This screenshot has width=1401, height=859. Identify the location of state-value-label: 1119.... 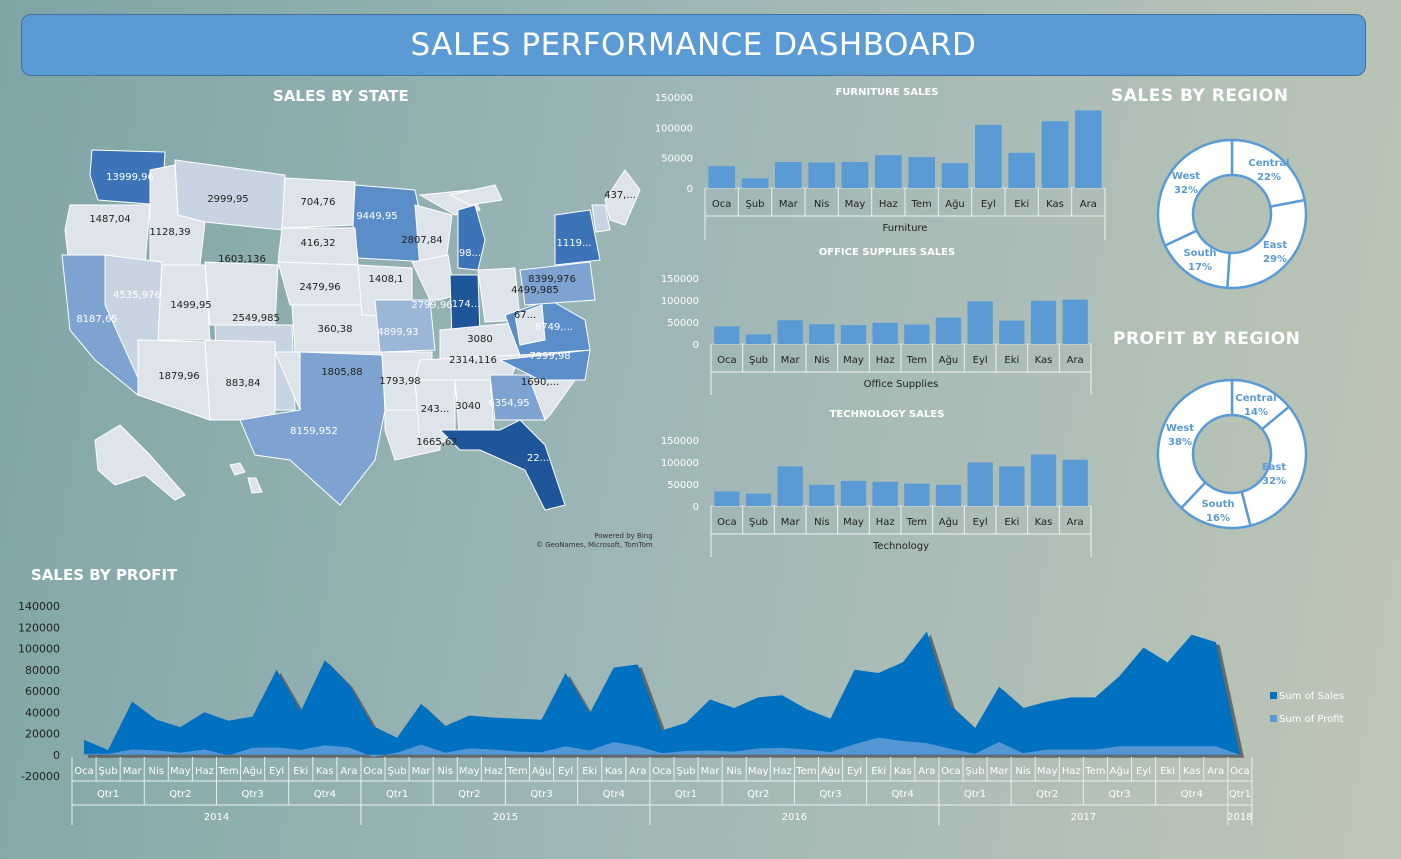
(574, 243).